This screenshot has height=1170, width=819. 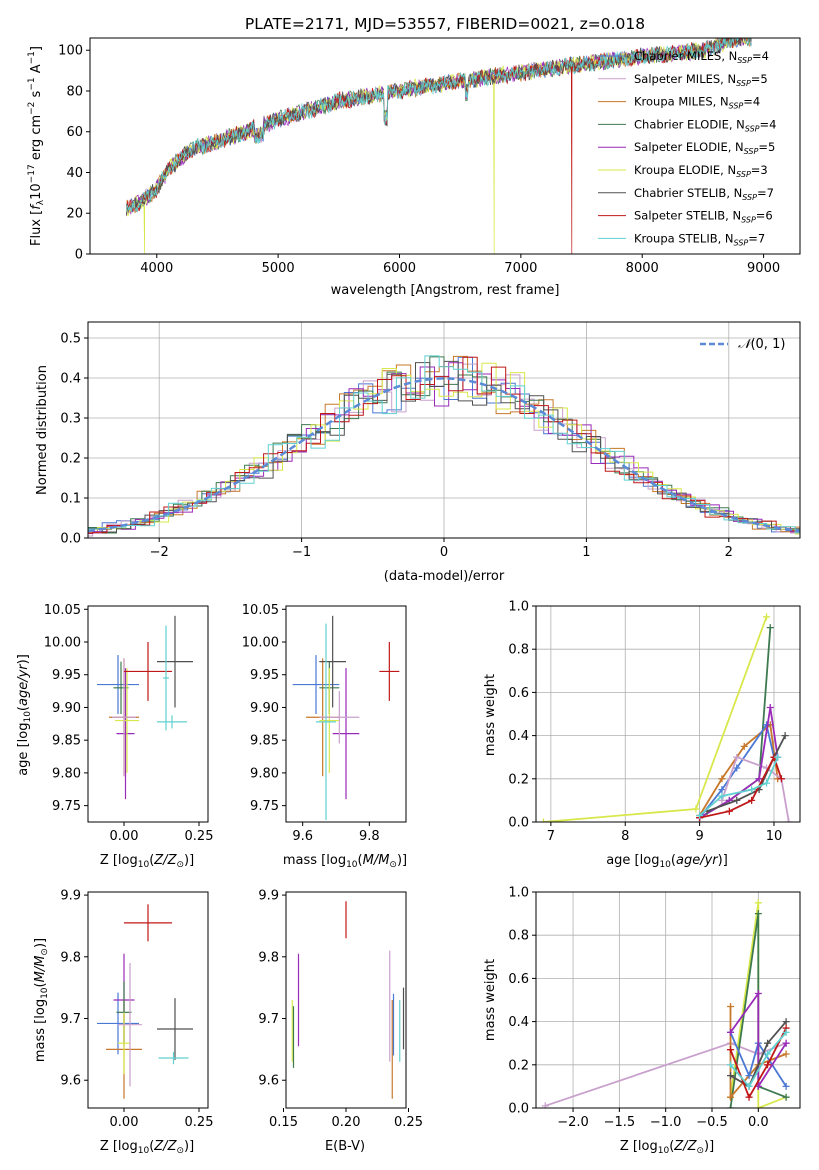 I want to click on legend-entry: Kroupa MILES, NSSP=4, so click(x=697, y=103).